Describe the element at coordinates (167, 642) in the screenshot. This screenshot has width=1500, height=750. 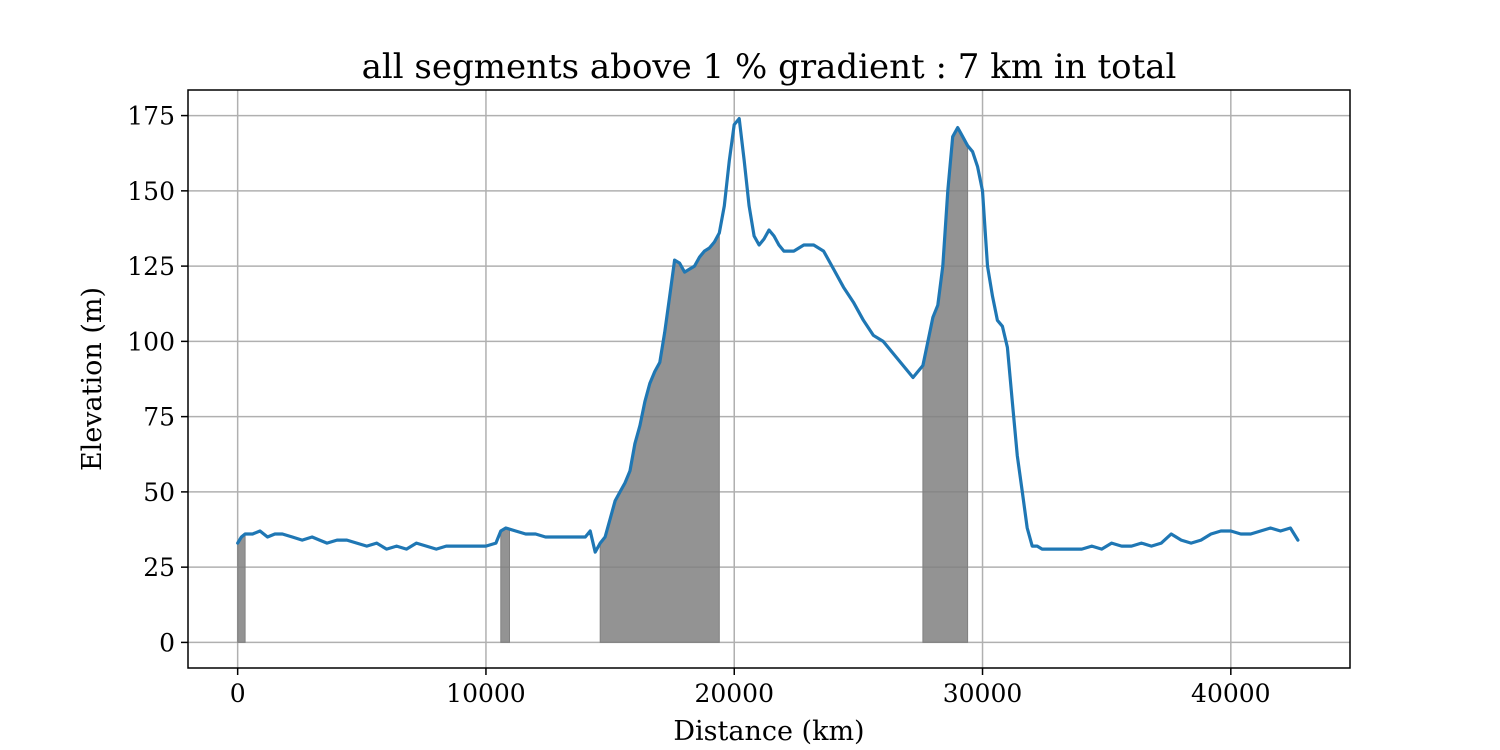
I see `y-tick-label: 0` at that location.